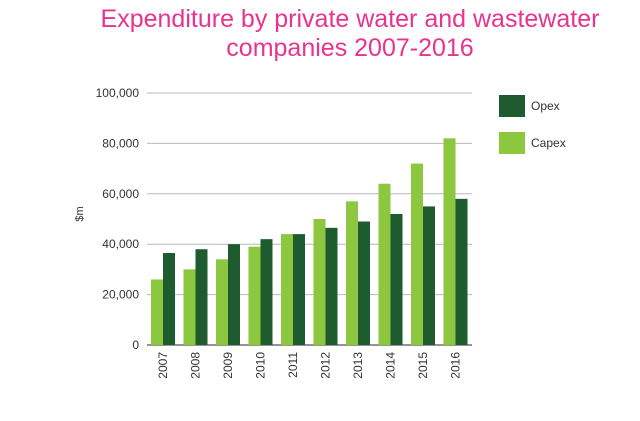 The height and width of the screenshot is (421, 640). Describe the element at coordinates (350, 48) in the screenshot. I see `chart-title-line-2: companies 2007-2016` at that location.